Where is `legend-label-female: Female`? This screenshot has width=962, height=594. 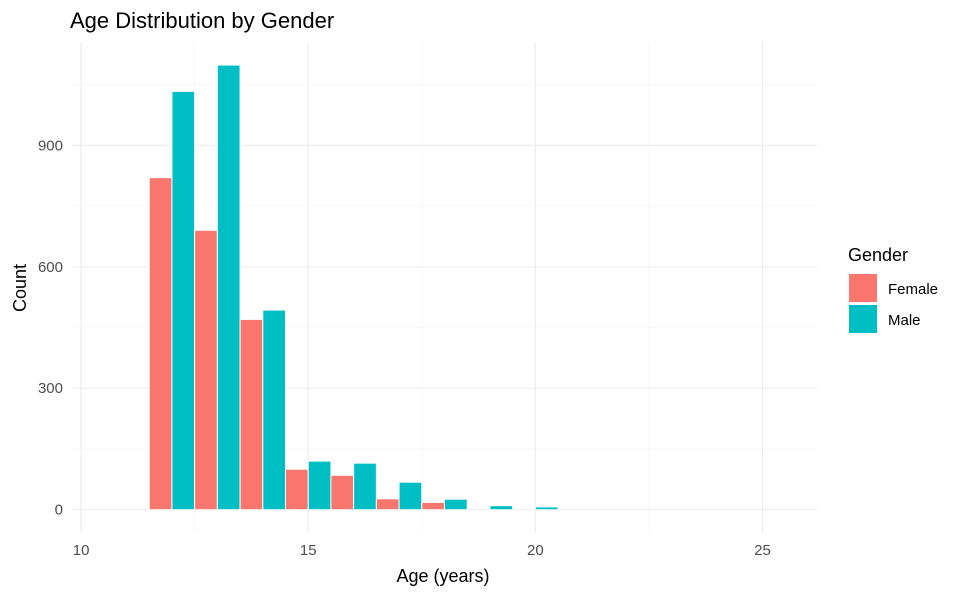
legend-label-female: Female is located at coordinates (913, 289).